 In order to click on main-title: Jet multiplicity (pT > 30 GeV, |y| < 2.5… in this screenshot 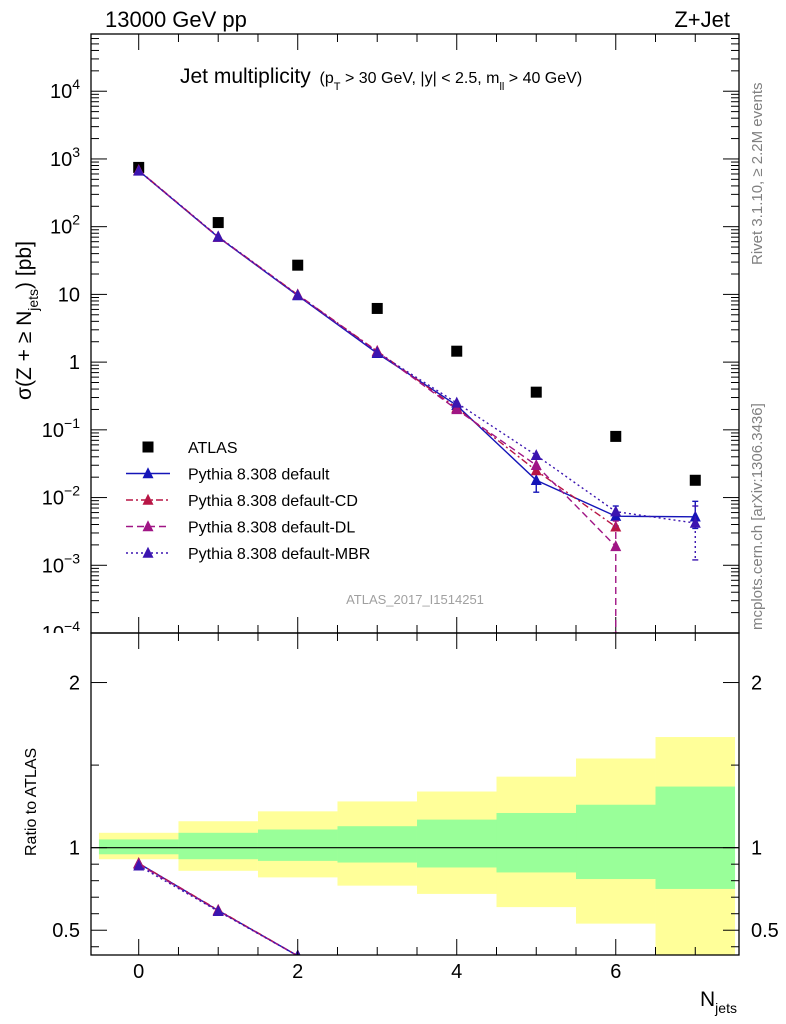, I will do `click(381, 79)`.